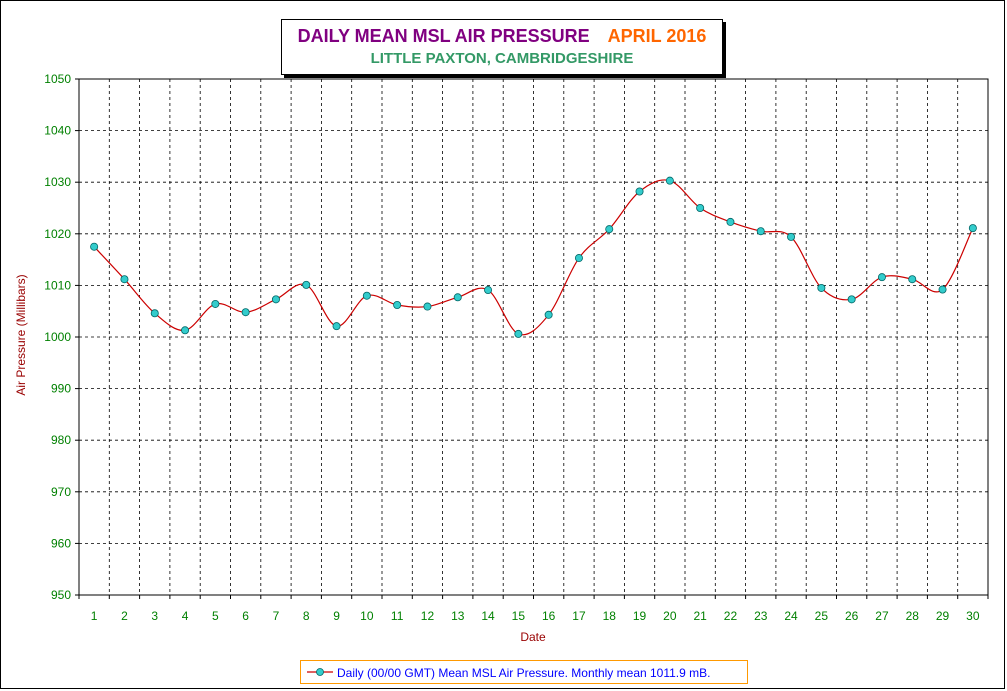  I want to click on y-tick-label: 1040, so click(57, 131).